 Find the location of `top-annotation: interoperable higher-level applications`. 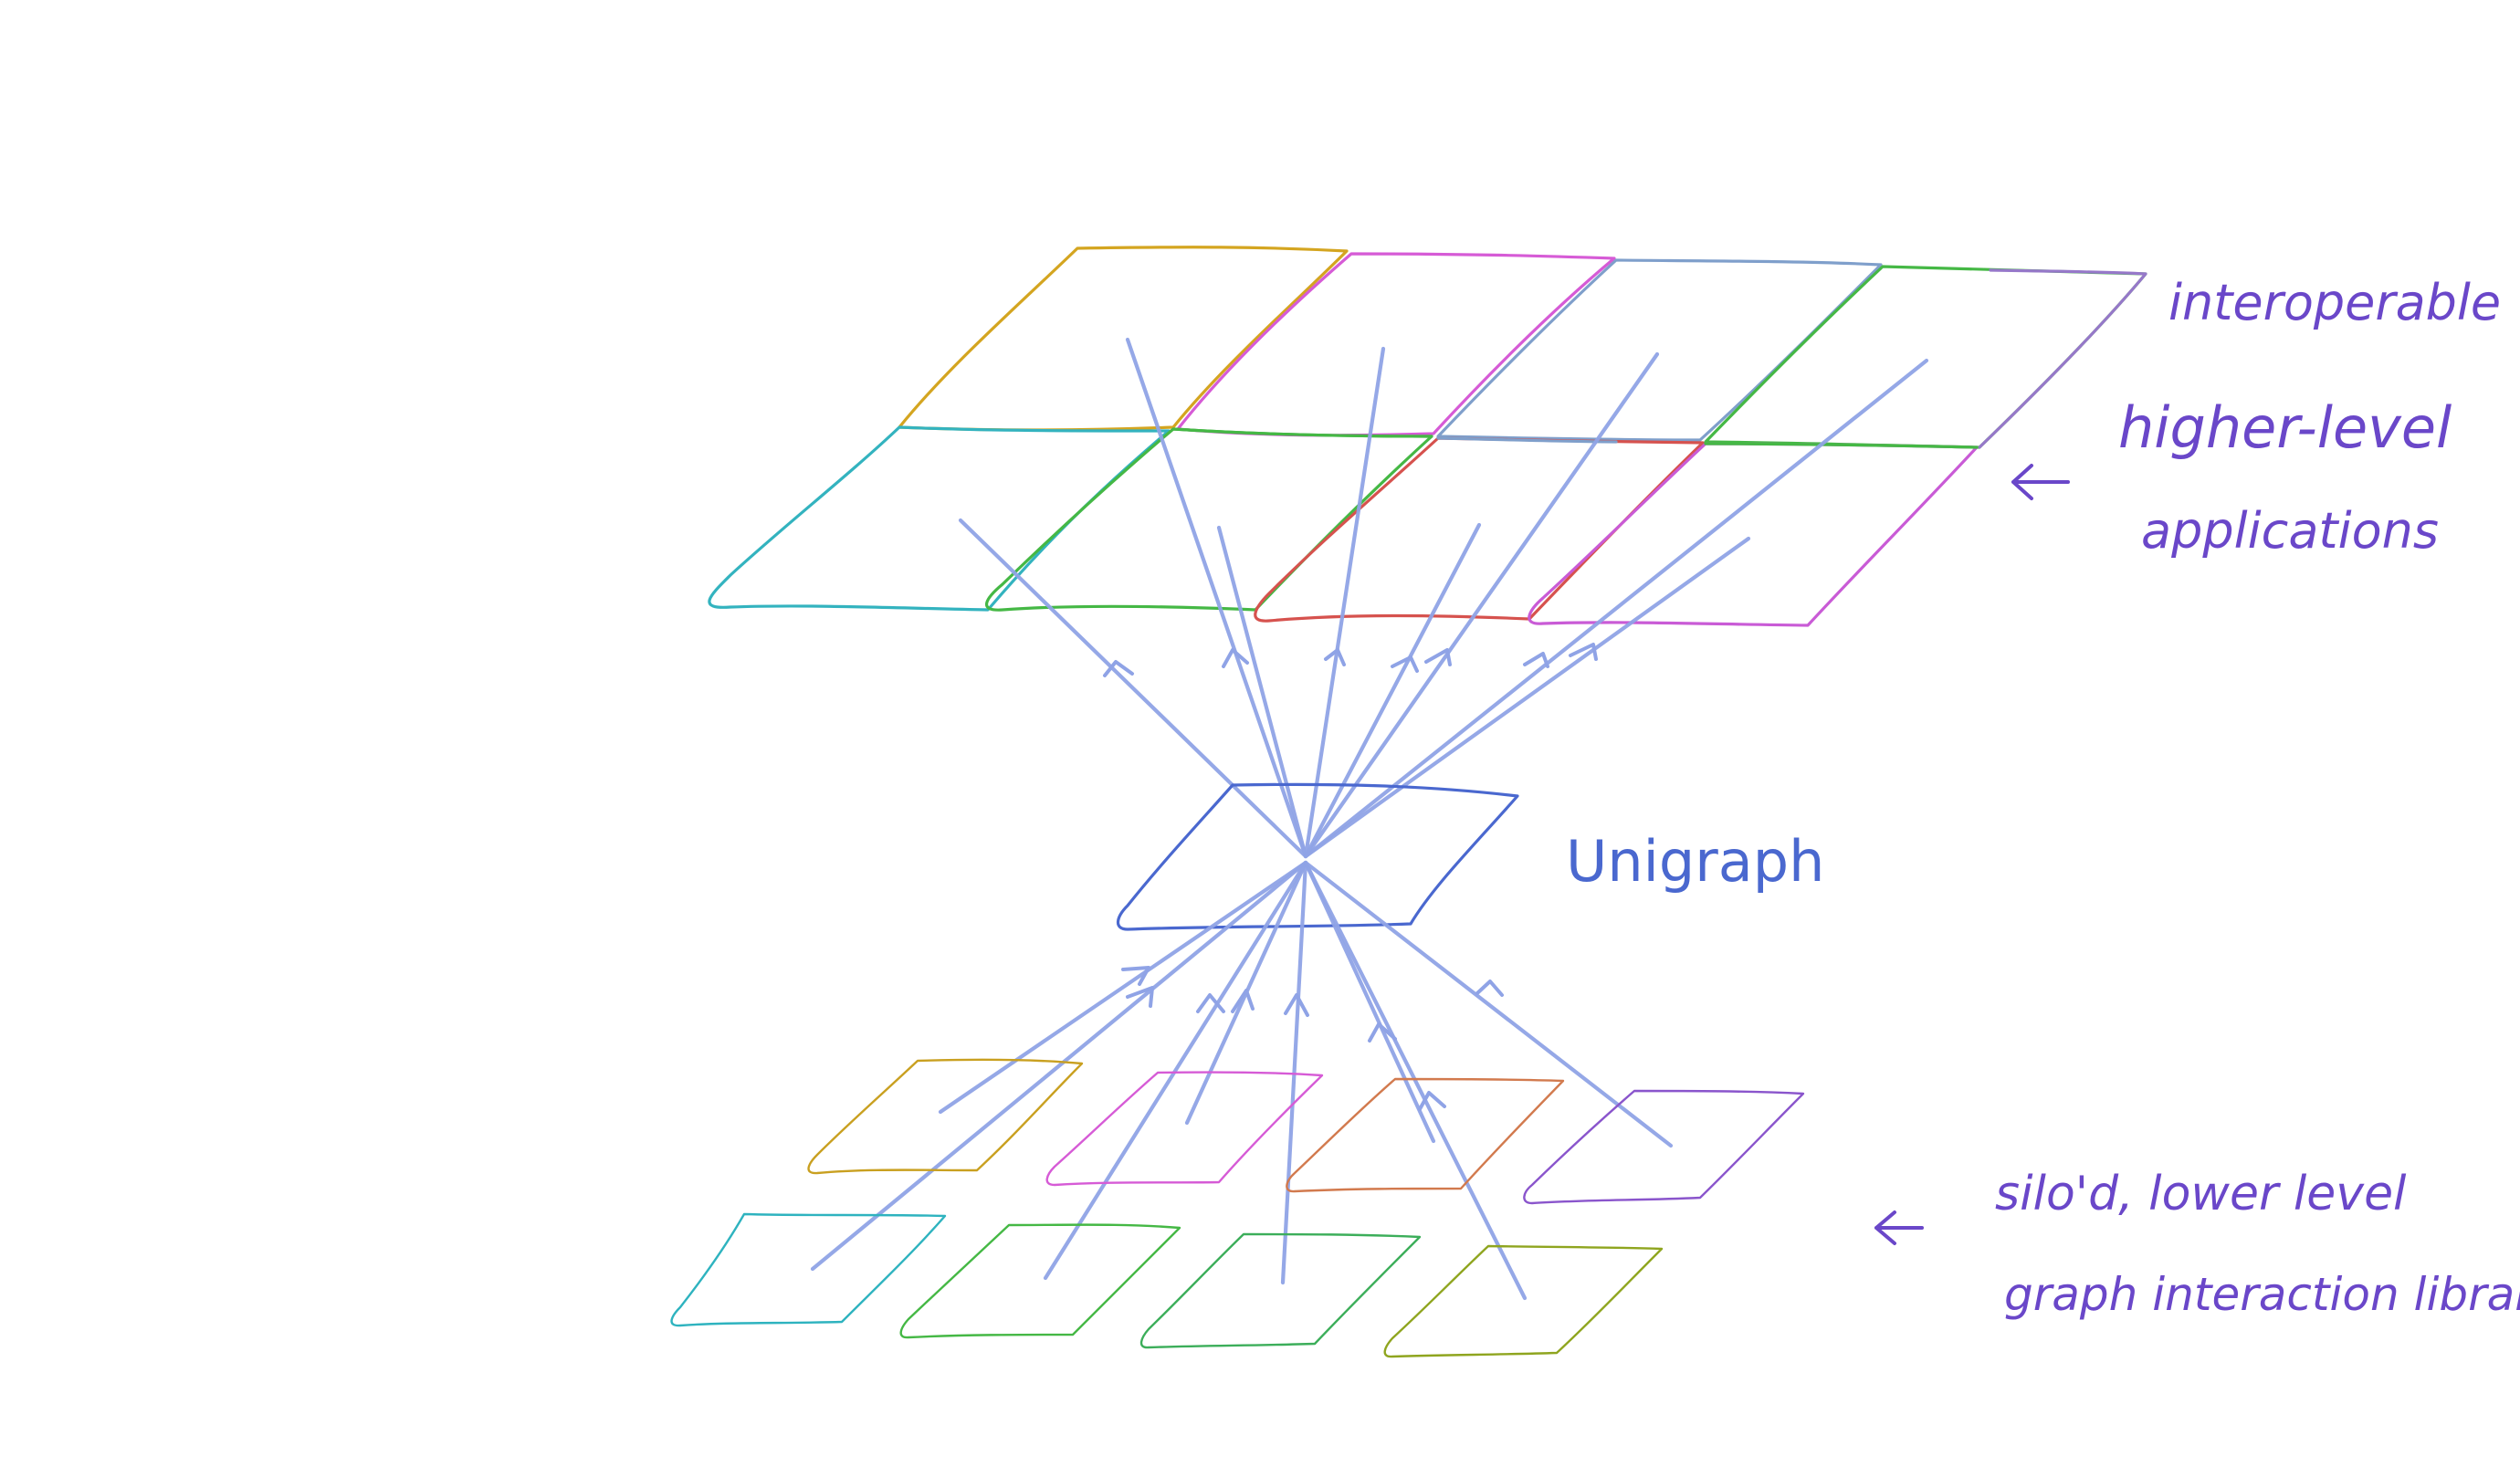

top-annotation: interoperable higher-level applications is located at coordinates (2256, 417).